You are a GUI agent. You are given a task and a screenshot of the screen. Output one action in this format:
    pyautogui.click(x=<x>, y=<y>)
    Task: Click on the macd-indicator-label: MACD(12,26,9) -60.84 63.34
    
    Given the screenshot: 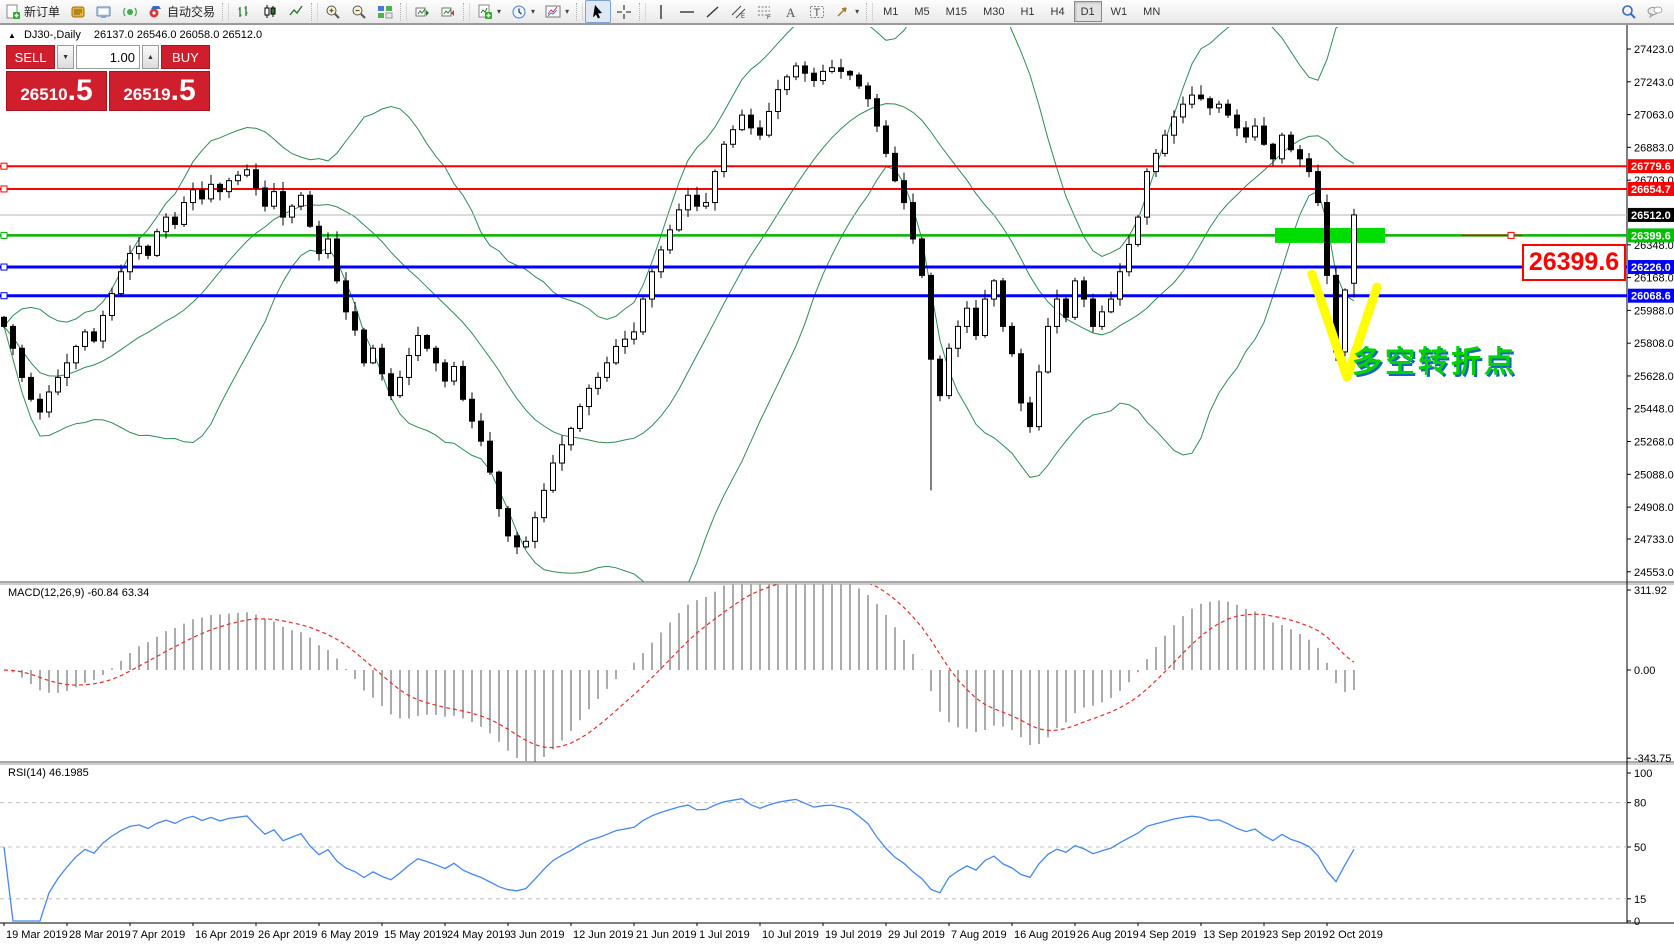 What is the action you would take?
    pyautogui.click(x=79, y=593)
    